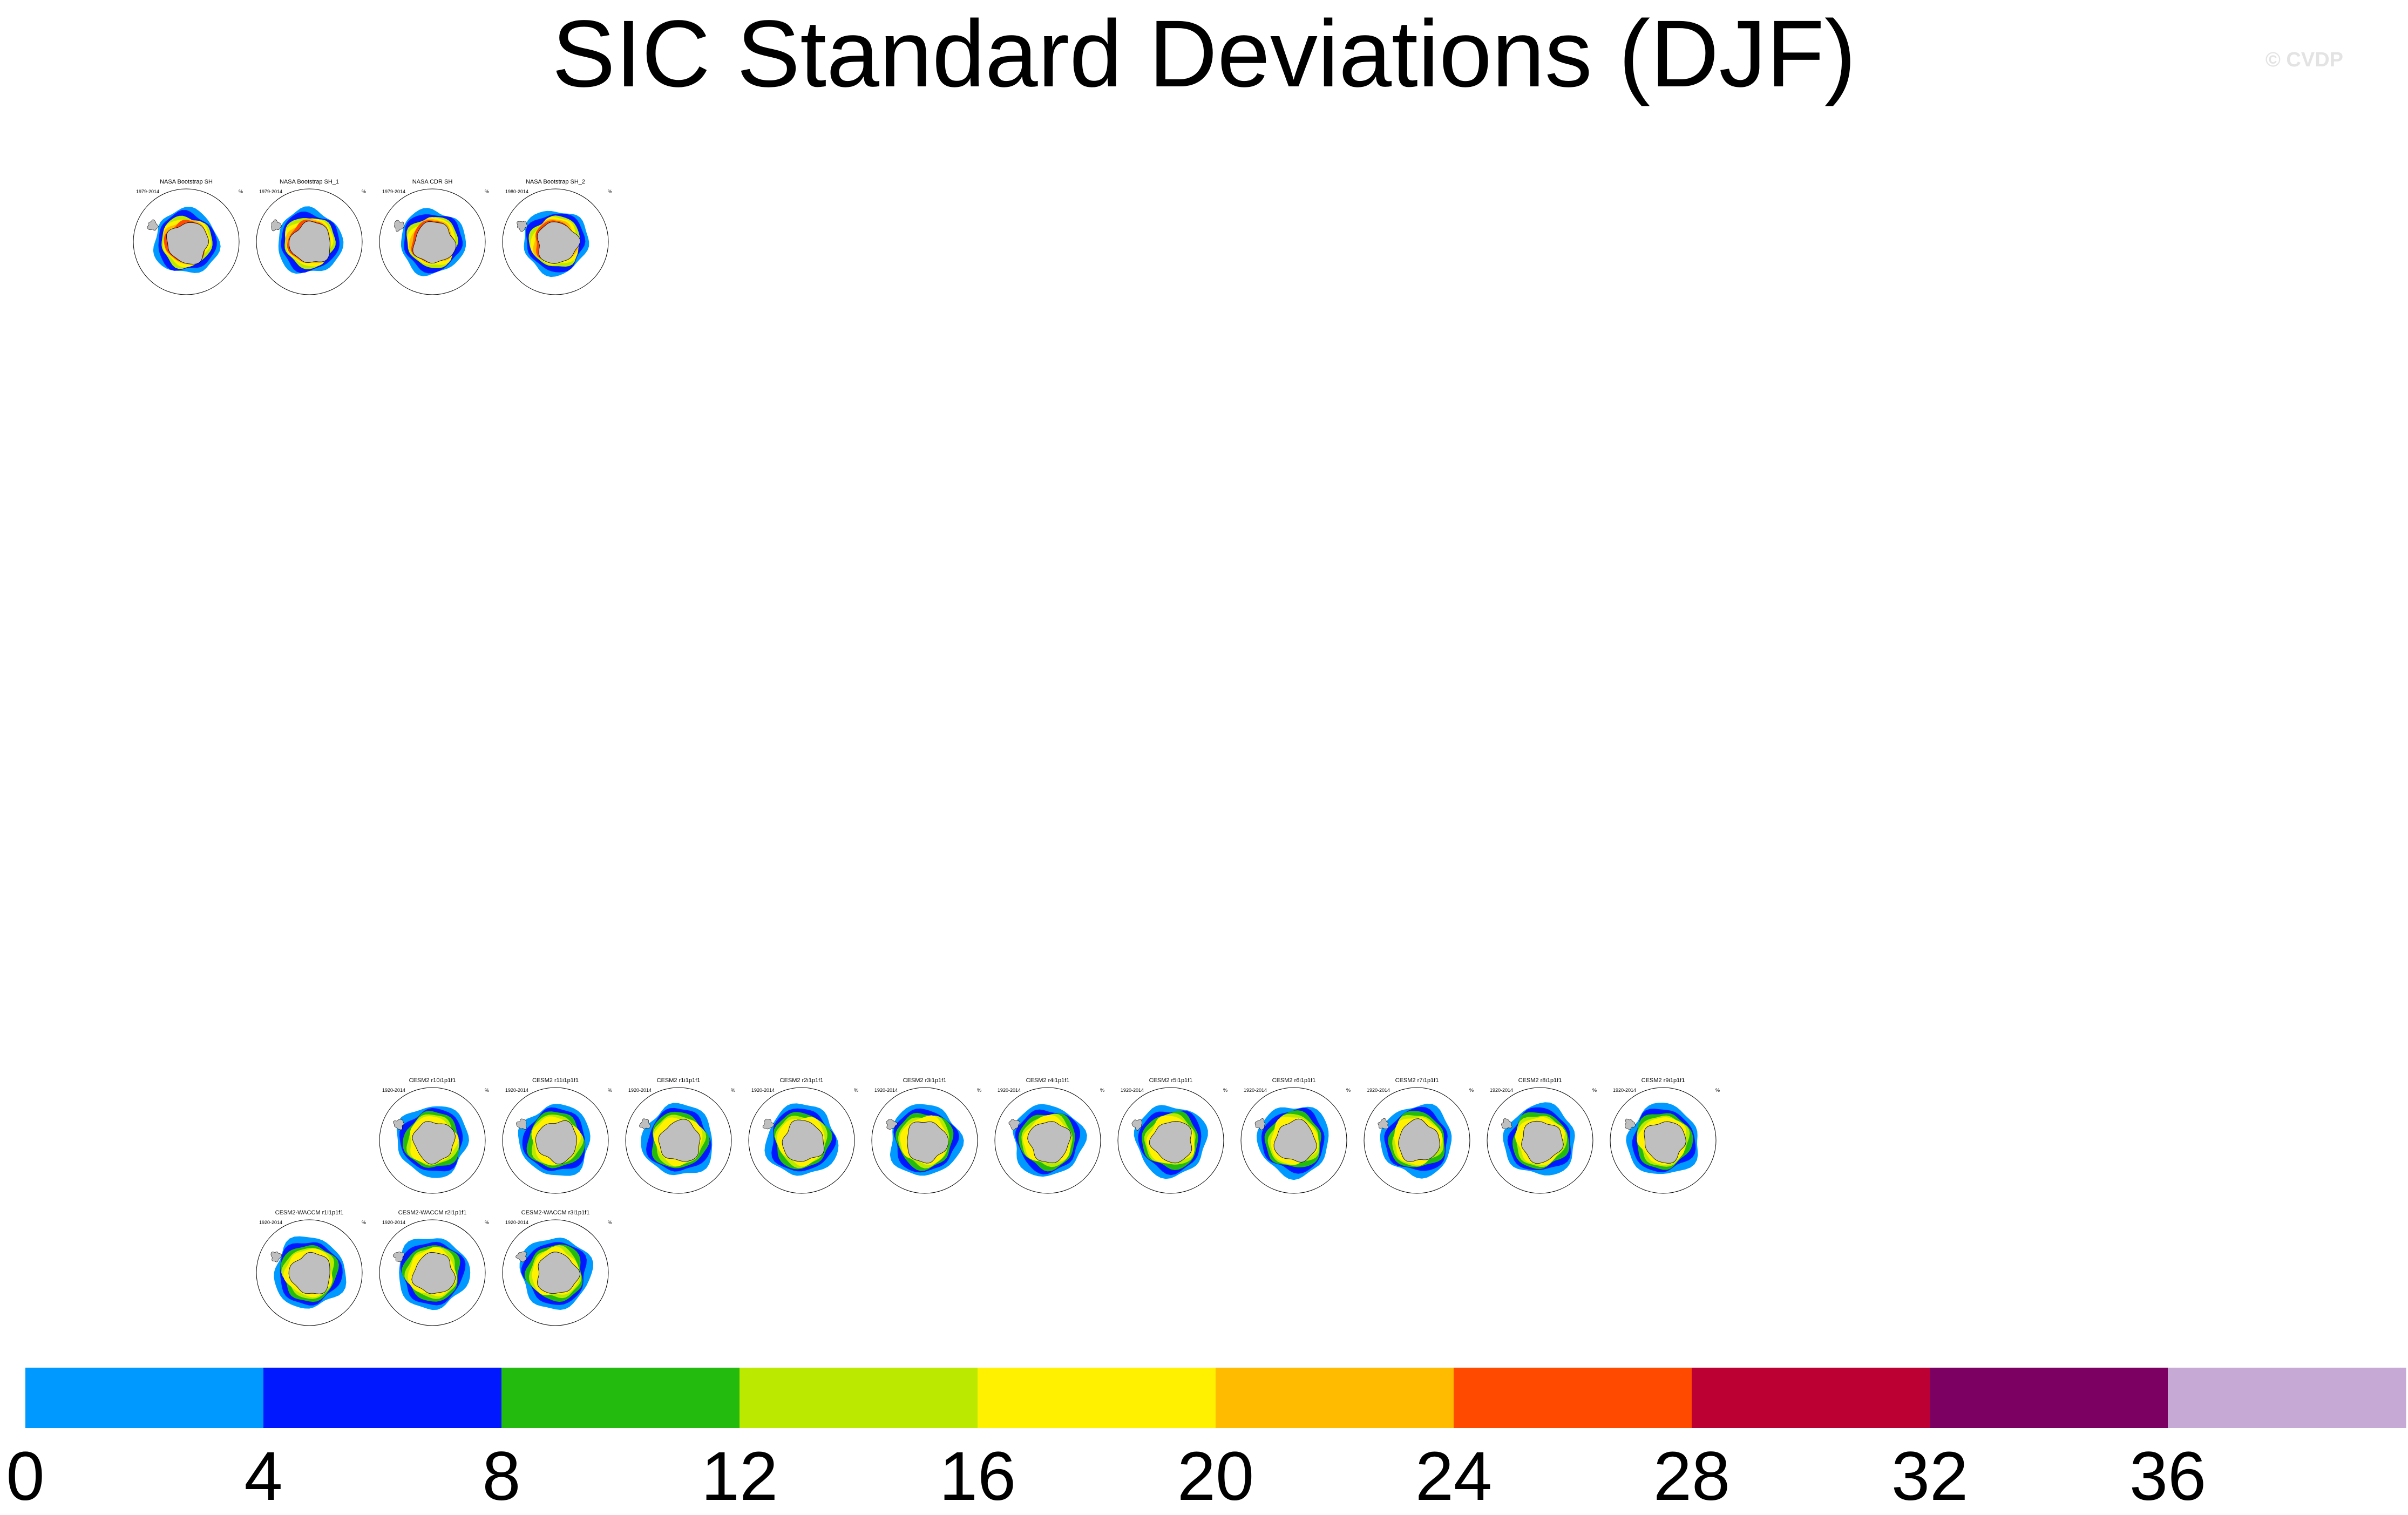 This screenshot has width=2408, height=1515. I want to click on map-panel: CESM2 r9i1p1f1 1920-2014%, so click(1665, 1135).